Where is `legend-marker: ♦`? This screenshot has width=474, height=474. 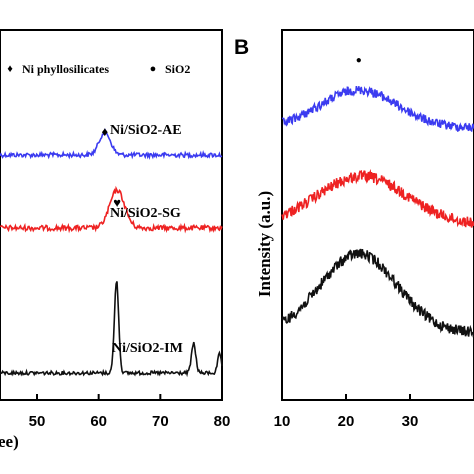
legend-marker: ♦ is located at coordinates (10, 69).